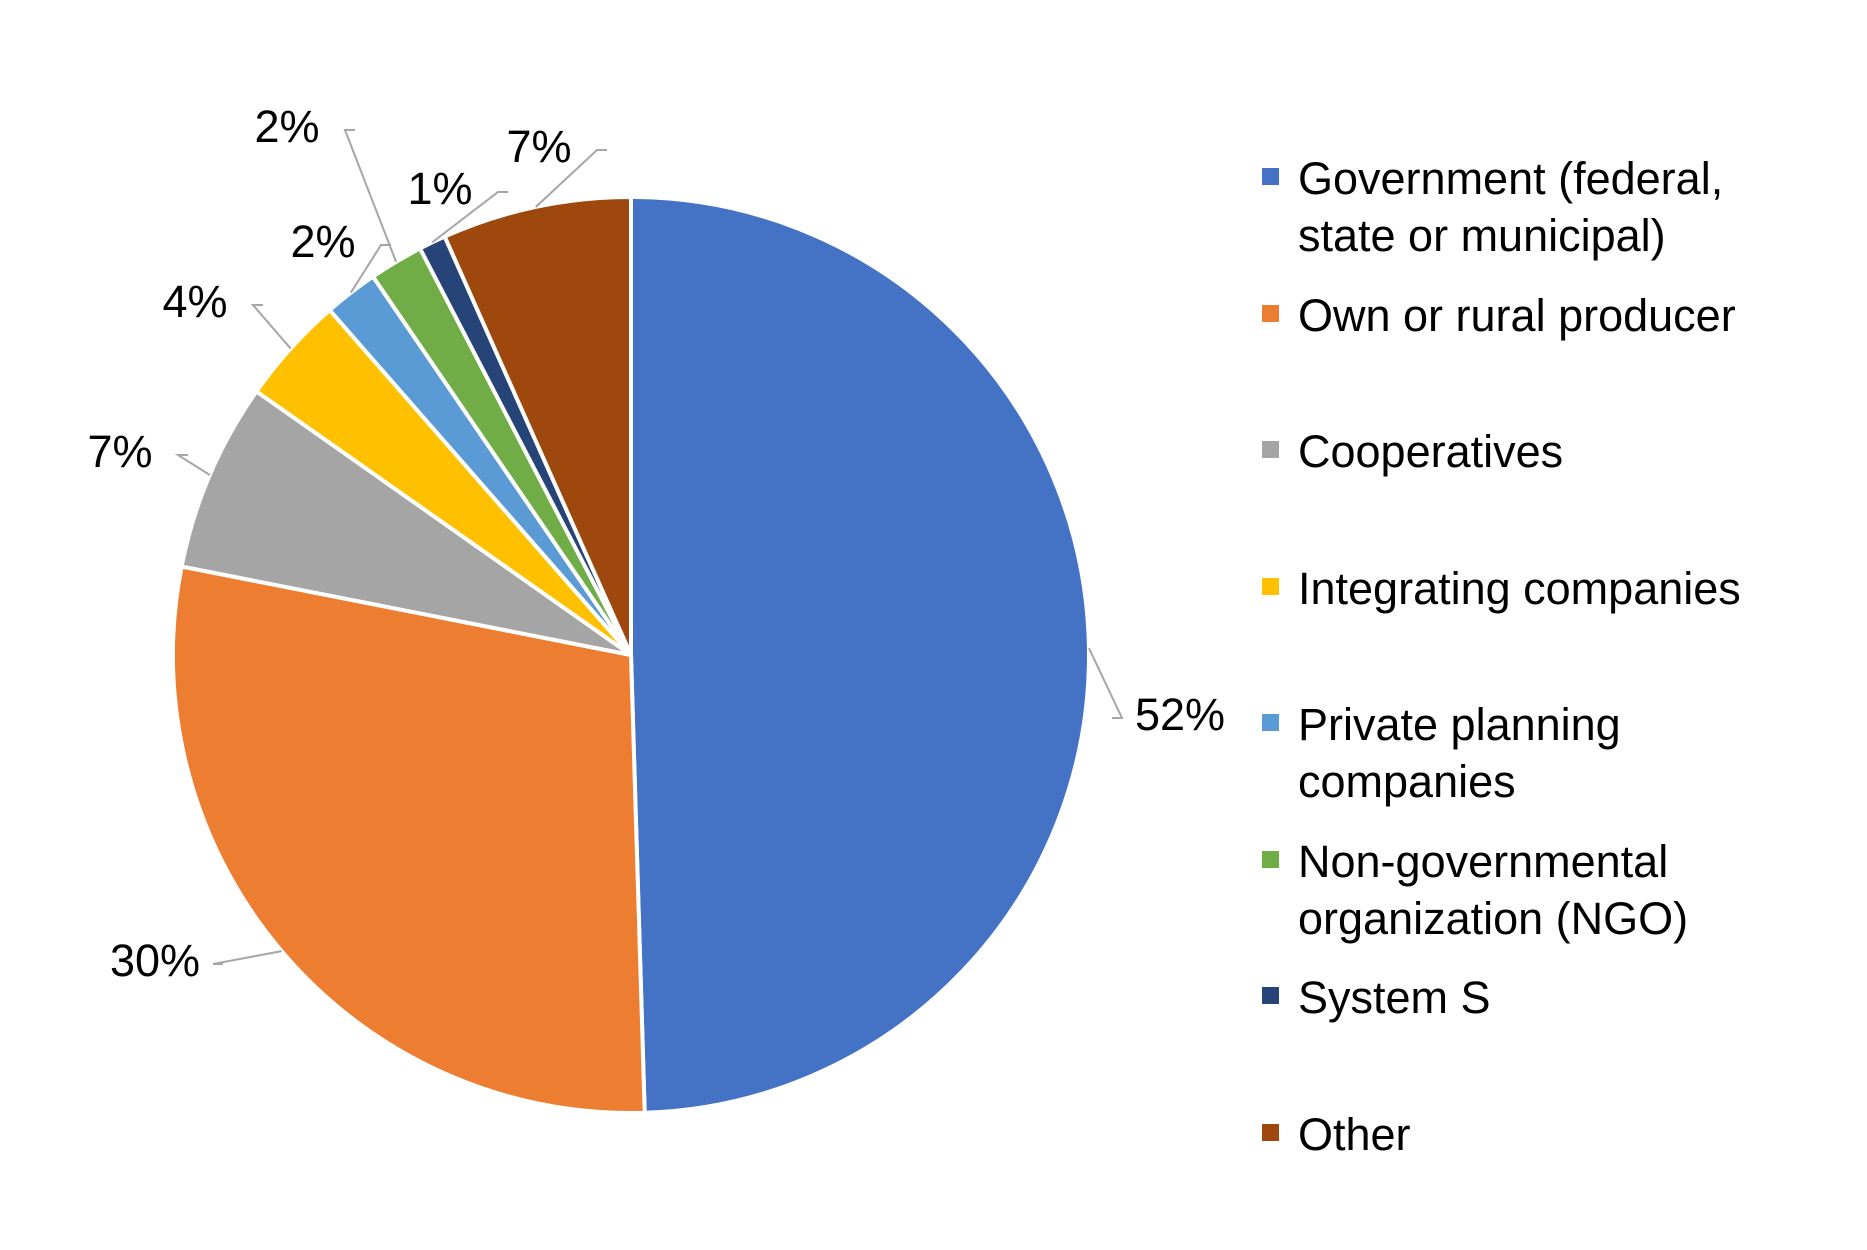 Image resolution: width=1867 pixels, height=1250 pixels. I want to click on legend-label: Cooperatives, so click(1431, 451).